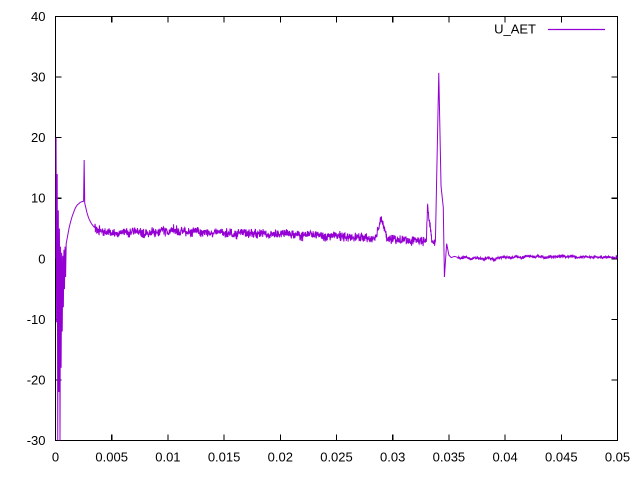 The image size is (640, 480). What do you see at coordinates (111, 457) in the screenshot?
I see `x-tick-label: 0.005` at bounding box center [111, 457].